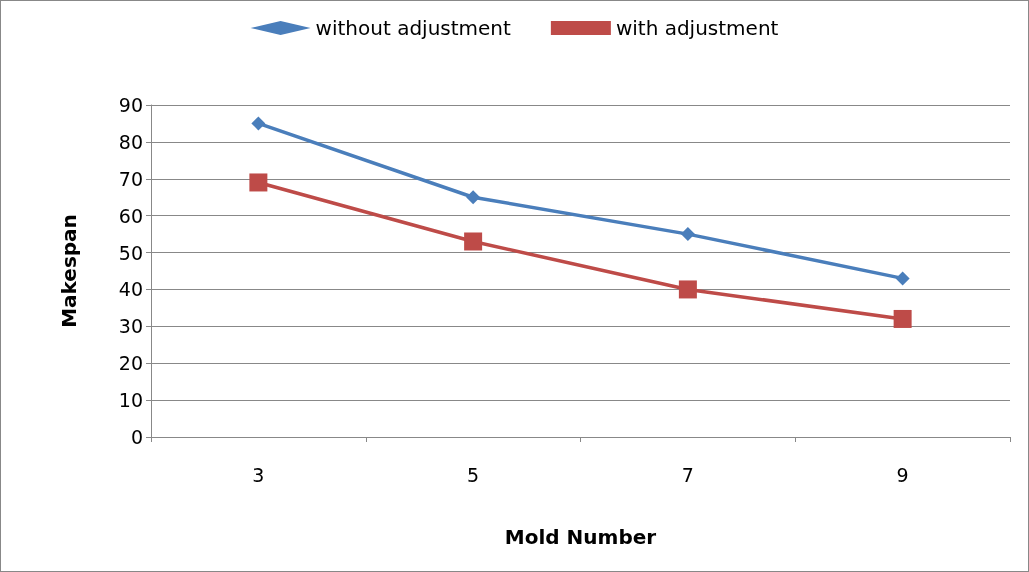  What do you see at coordinates (130, 141) in the screenshot?
I see `y-tick-label: 80` at bounding box center [130, 141].